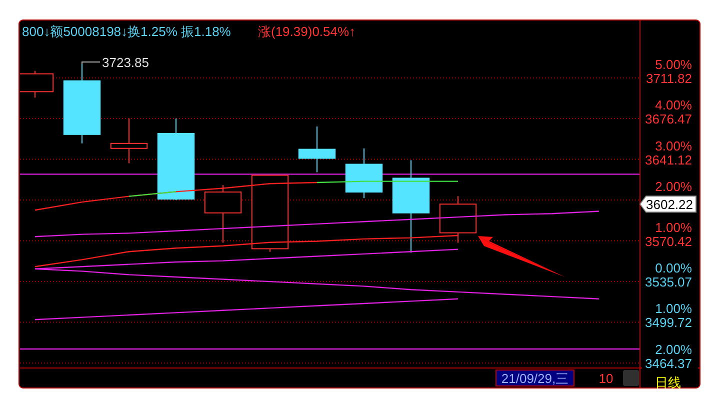 The image size is (719, 408). Describe the element at coordinates (668, 241) in the screenshot. I see `y-tick-label: 3570.42` at that location.